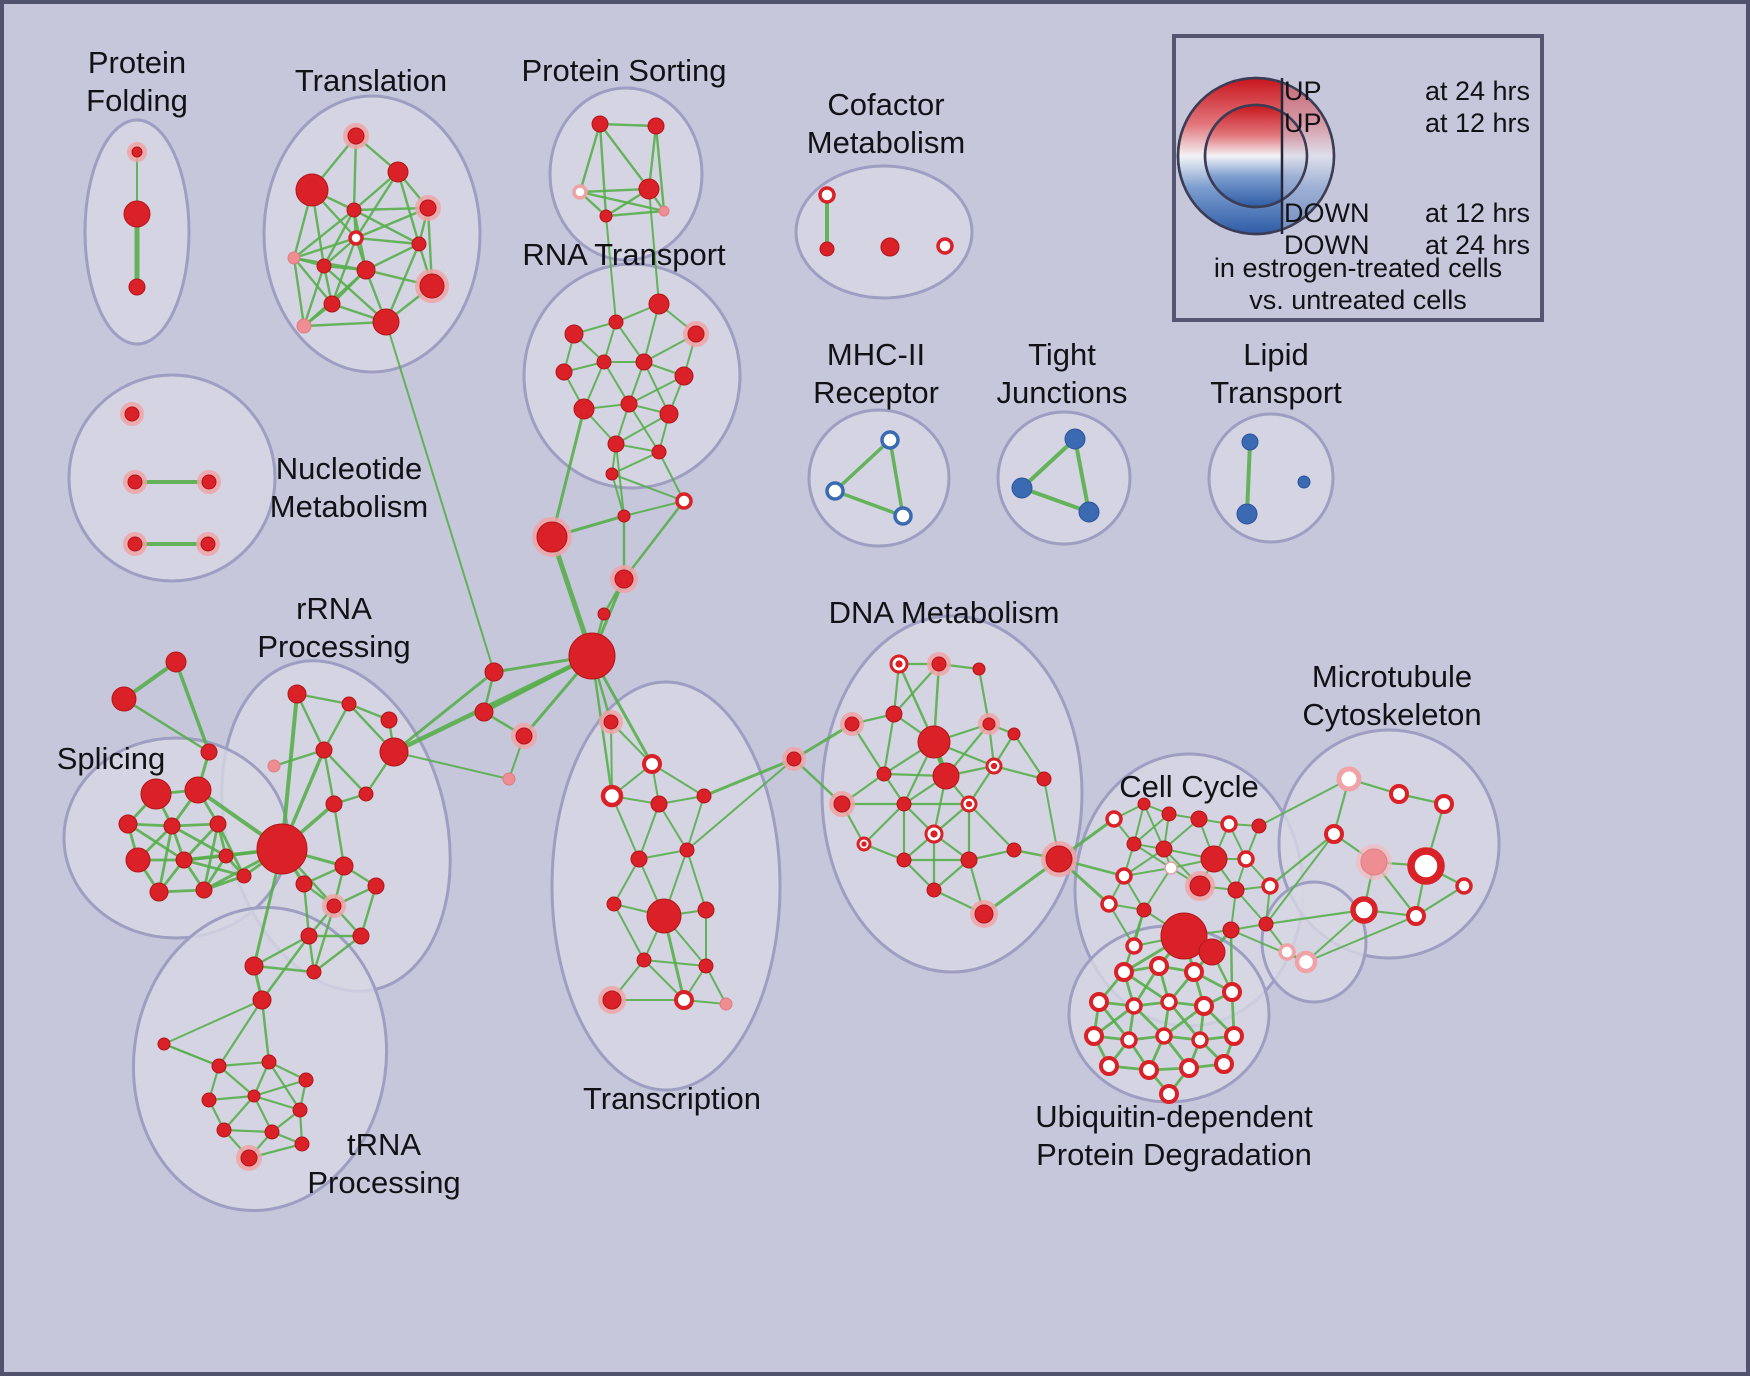 Image resolution: width=1750 pixels, height=1376 pixels. I want to click on cluster-protein-sorting, so click(626, 174).